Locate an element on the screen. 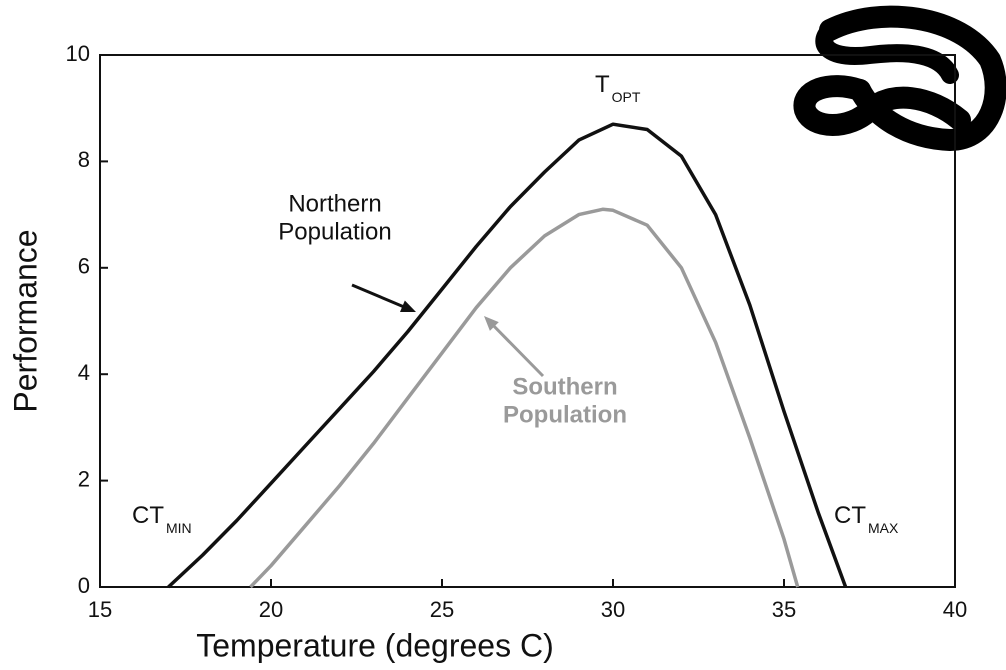 Image resolution: width=1006 pixels, height=670 pixels. annotation: CT MIN is located at coordinates (162, 518).